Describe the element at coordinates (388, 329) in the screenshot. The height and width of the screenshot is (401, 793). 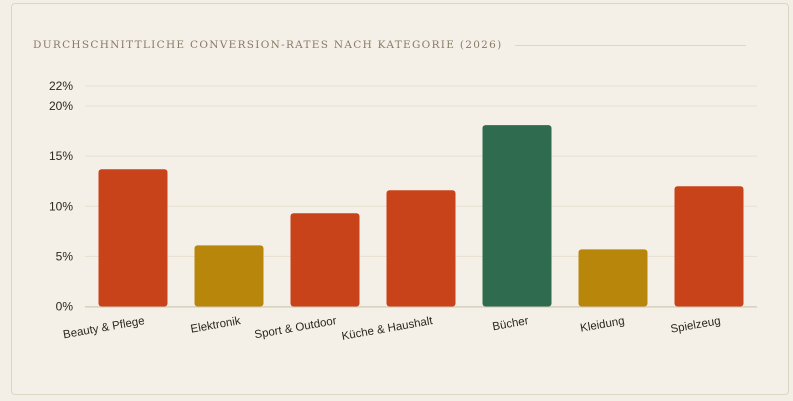
I see `x-tick-label: Küche & Haushalt` at that location.